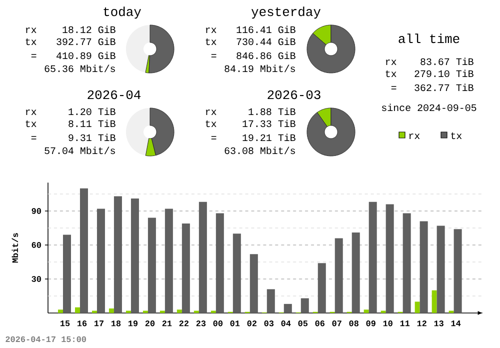 The height and width of the screenshot is (348, 500). What do you see at coordinates (272, 112) in the screenshot?
I see `text: 1.88 TiB` at bounding box center [272, 112].